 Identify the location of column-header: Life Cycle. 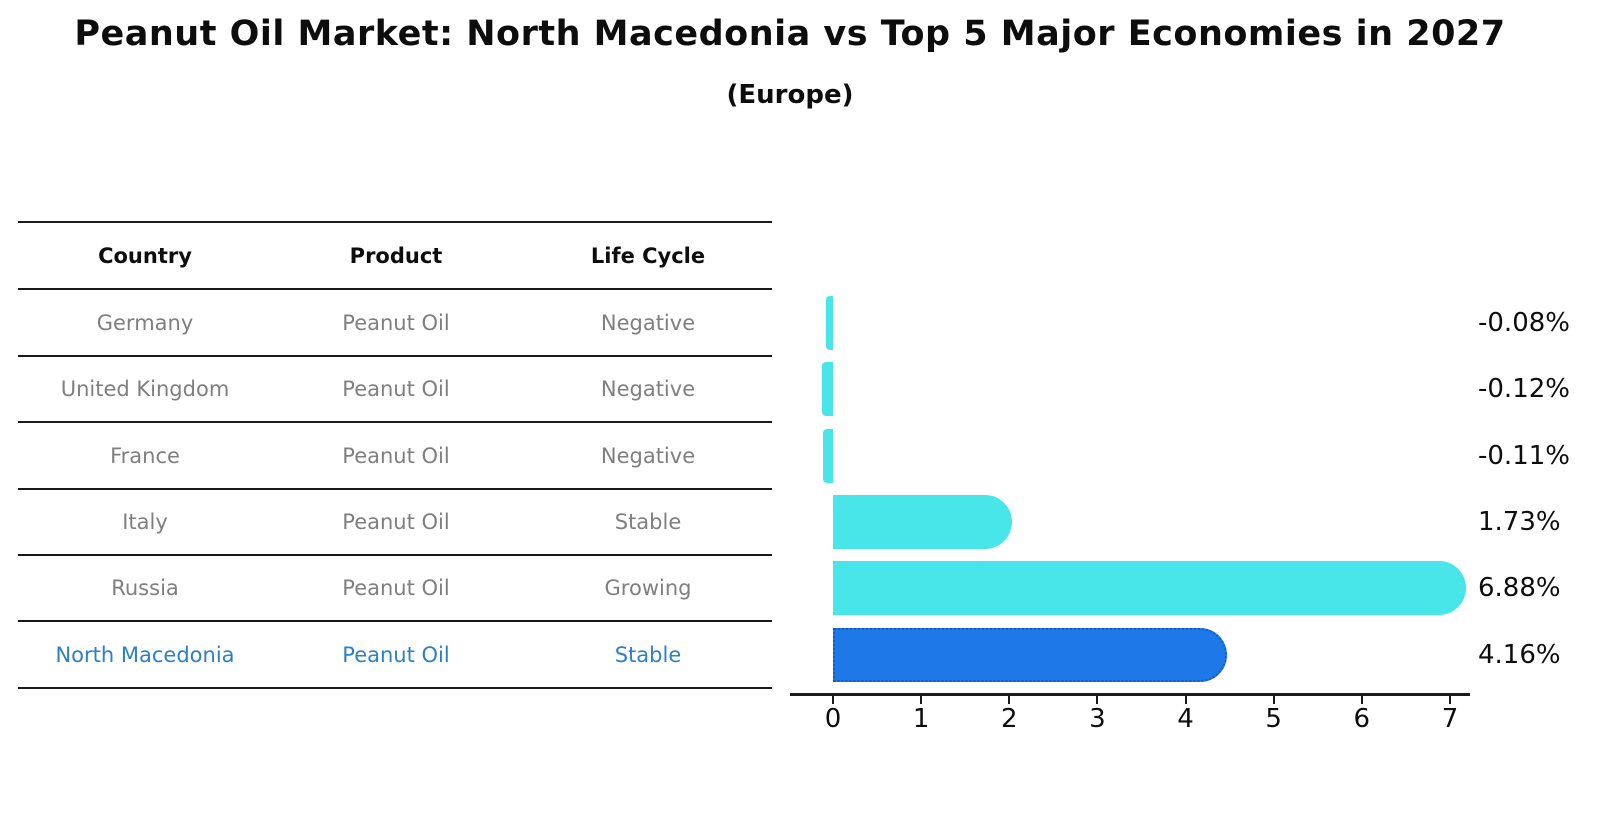
(648, 255).